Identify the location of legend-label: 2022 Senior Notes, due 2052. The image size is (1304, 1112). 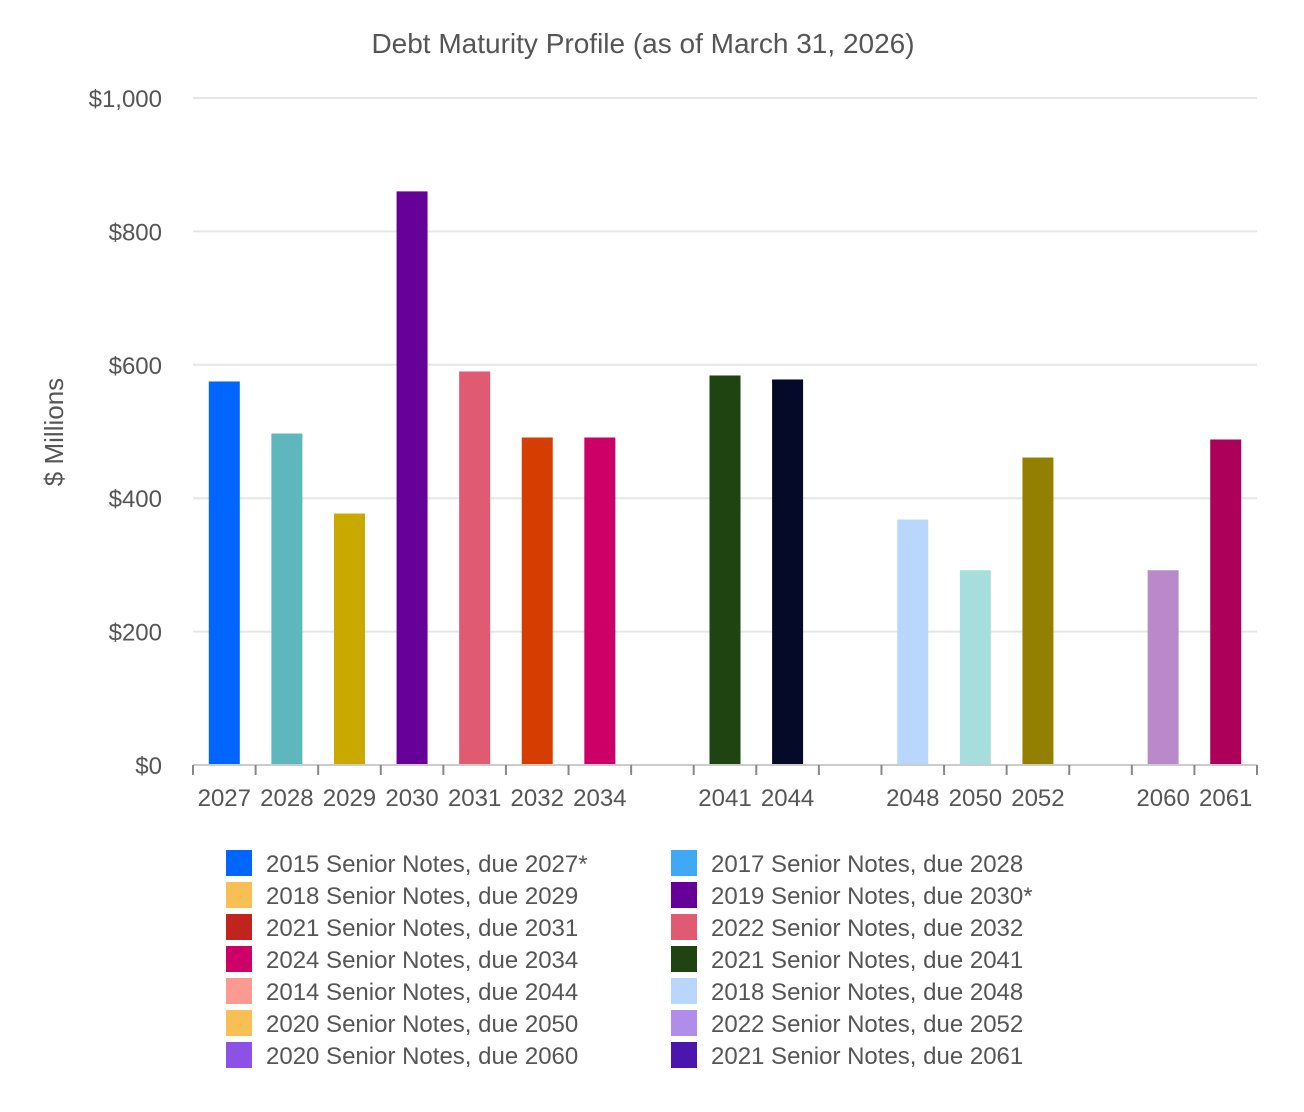
(867, 1024).